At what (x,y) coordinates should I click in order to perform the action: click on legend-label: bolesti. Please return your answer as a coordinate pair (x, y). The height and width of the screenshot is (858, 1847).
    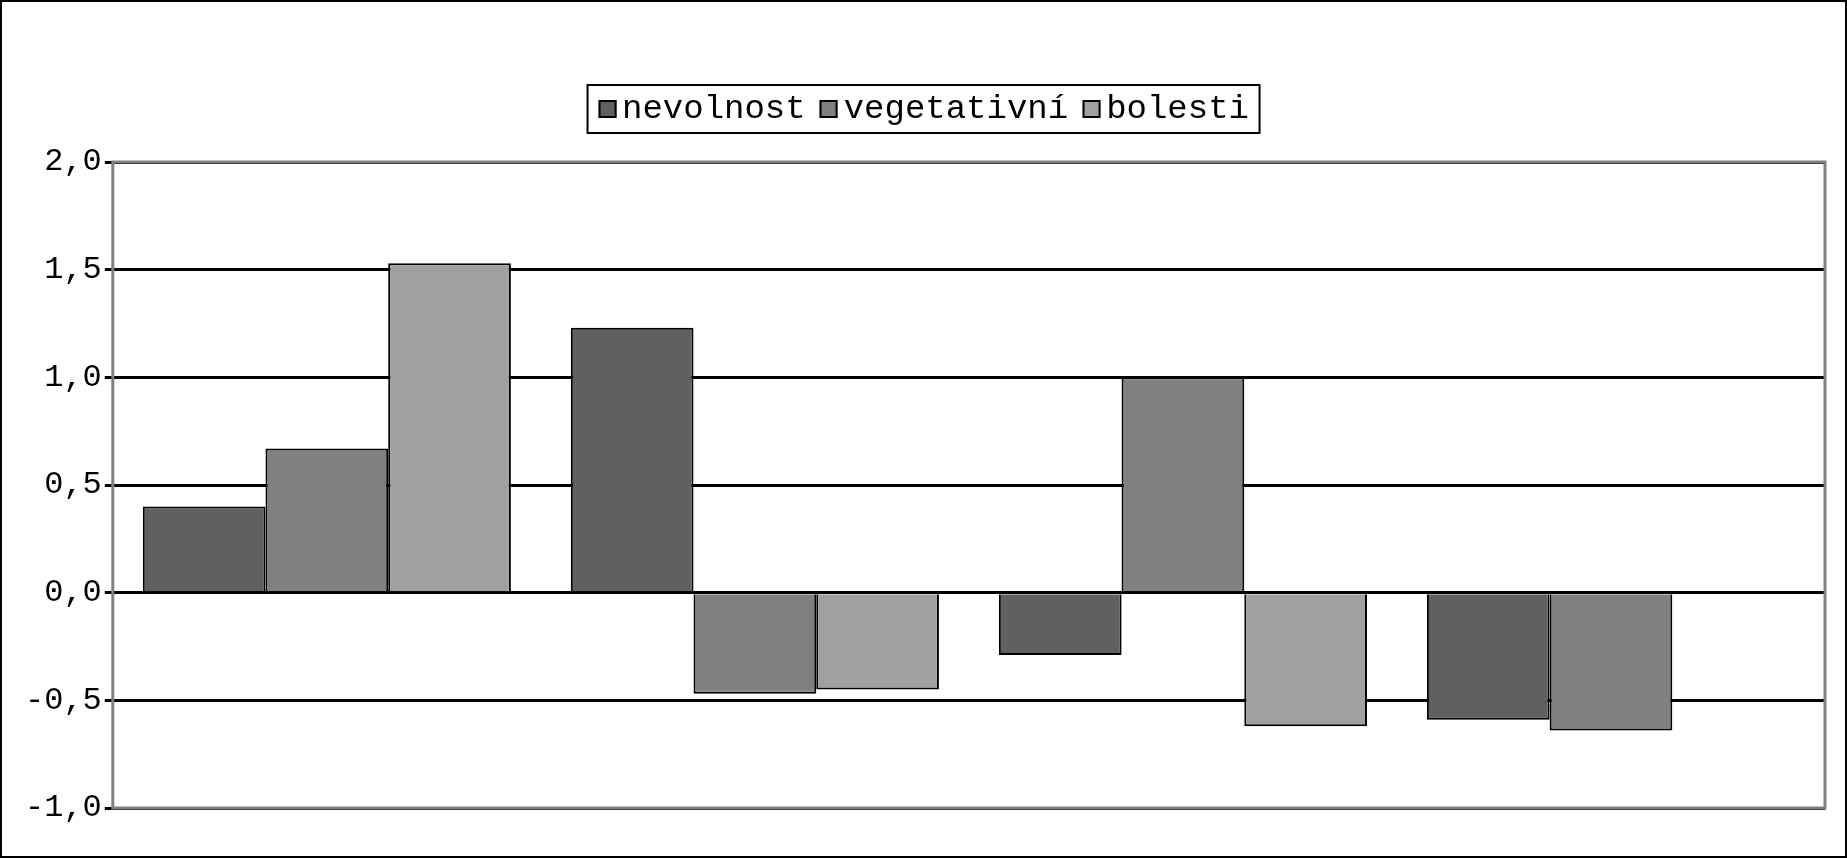
    Looking at the image, I should click on (1177, 109).